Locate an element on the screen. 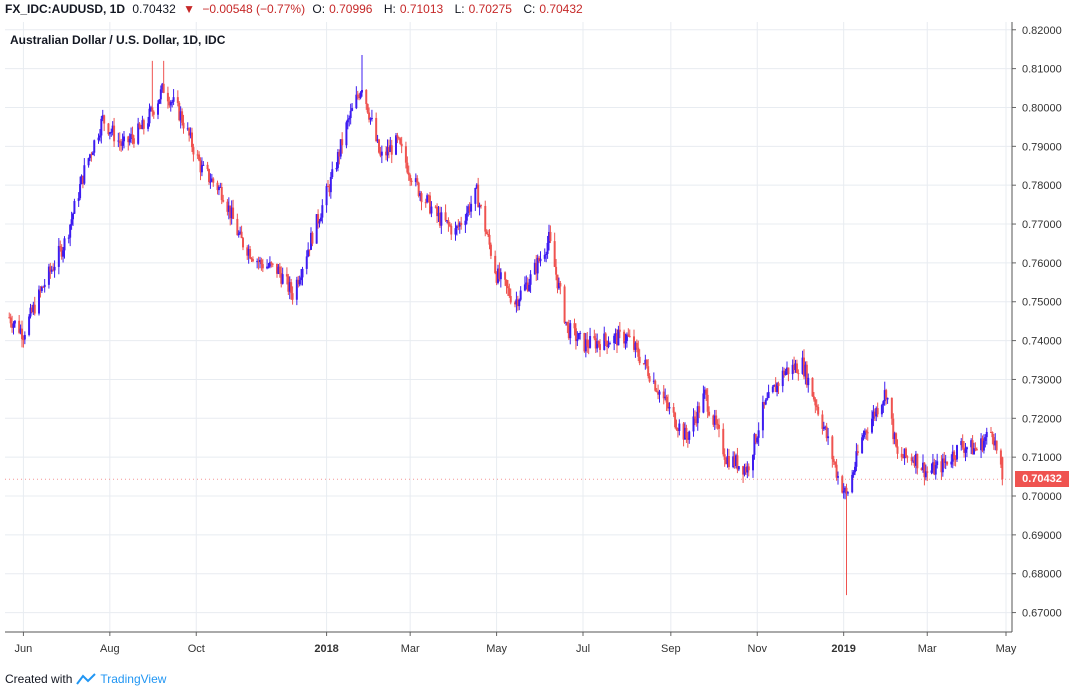  symbol-label: FX_IDC:AUDUSD, 1D is located at coordinates (65, 9).